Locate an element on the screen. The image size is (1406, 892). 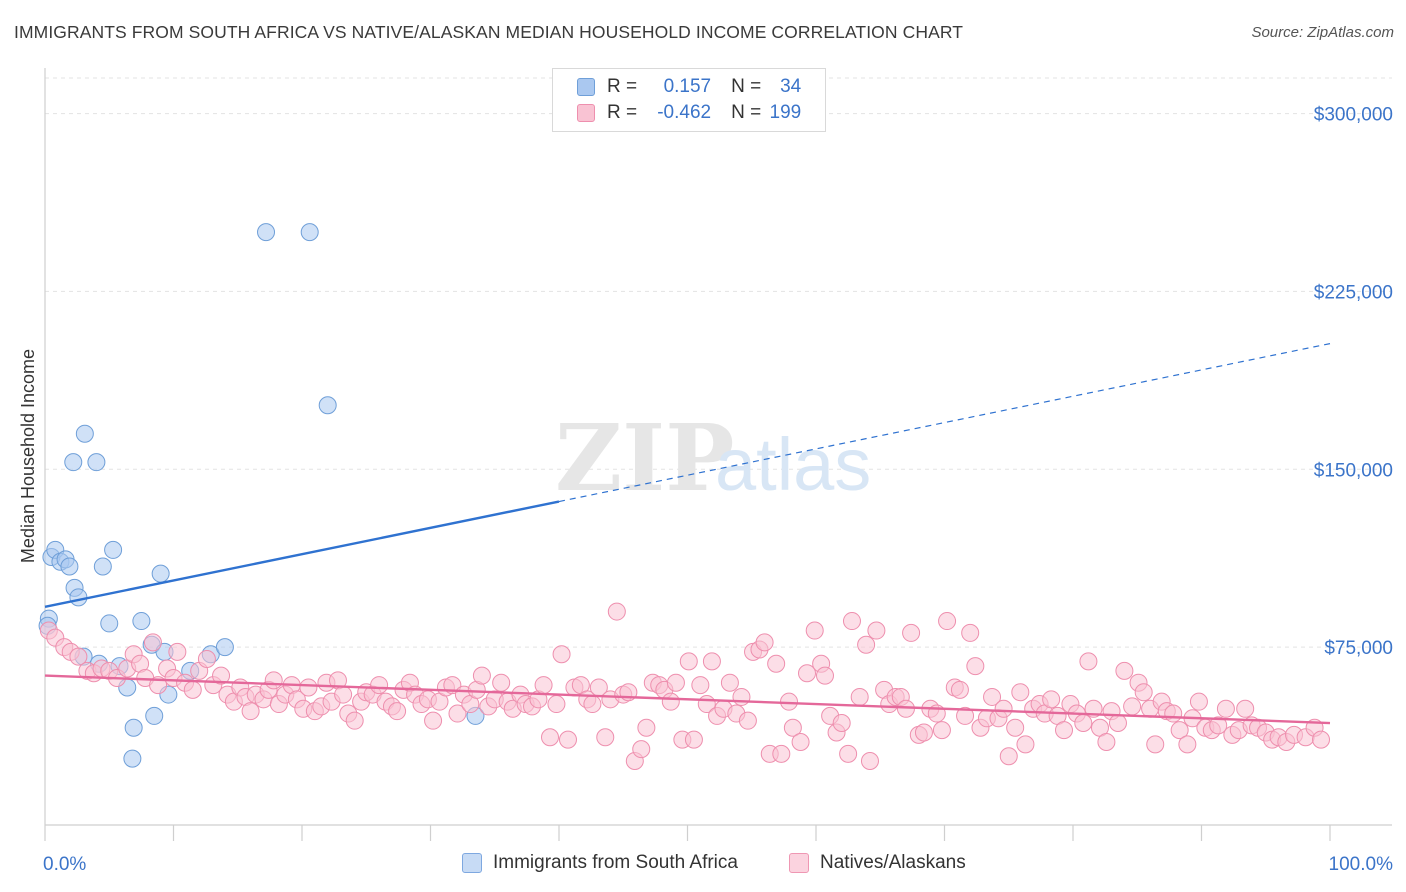
stats-legend: R = 0.157 N = 34 R = -0.462 N = 199 is located at coordinates (689, 100).